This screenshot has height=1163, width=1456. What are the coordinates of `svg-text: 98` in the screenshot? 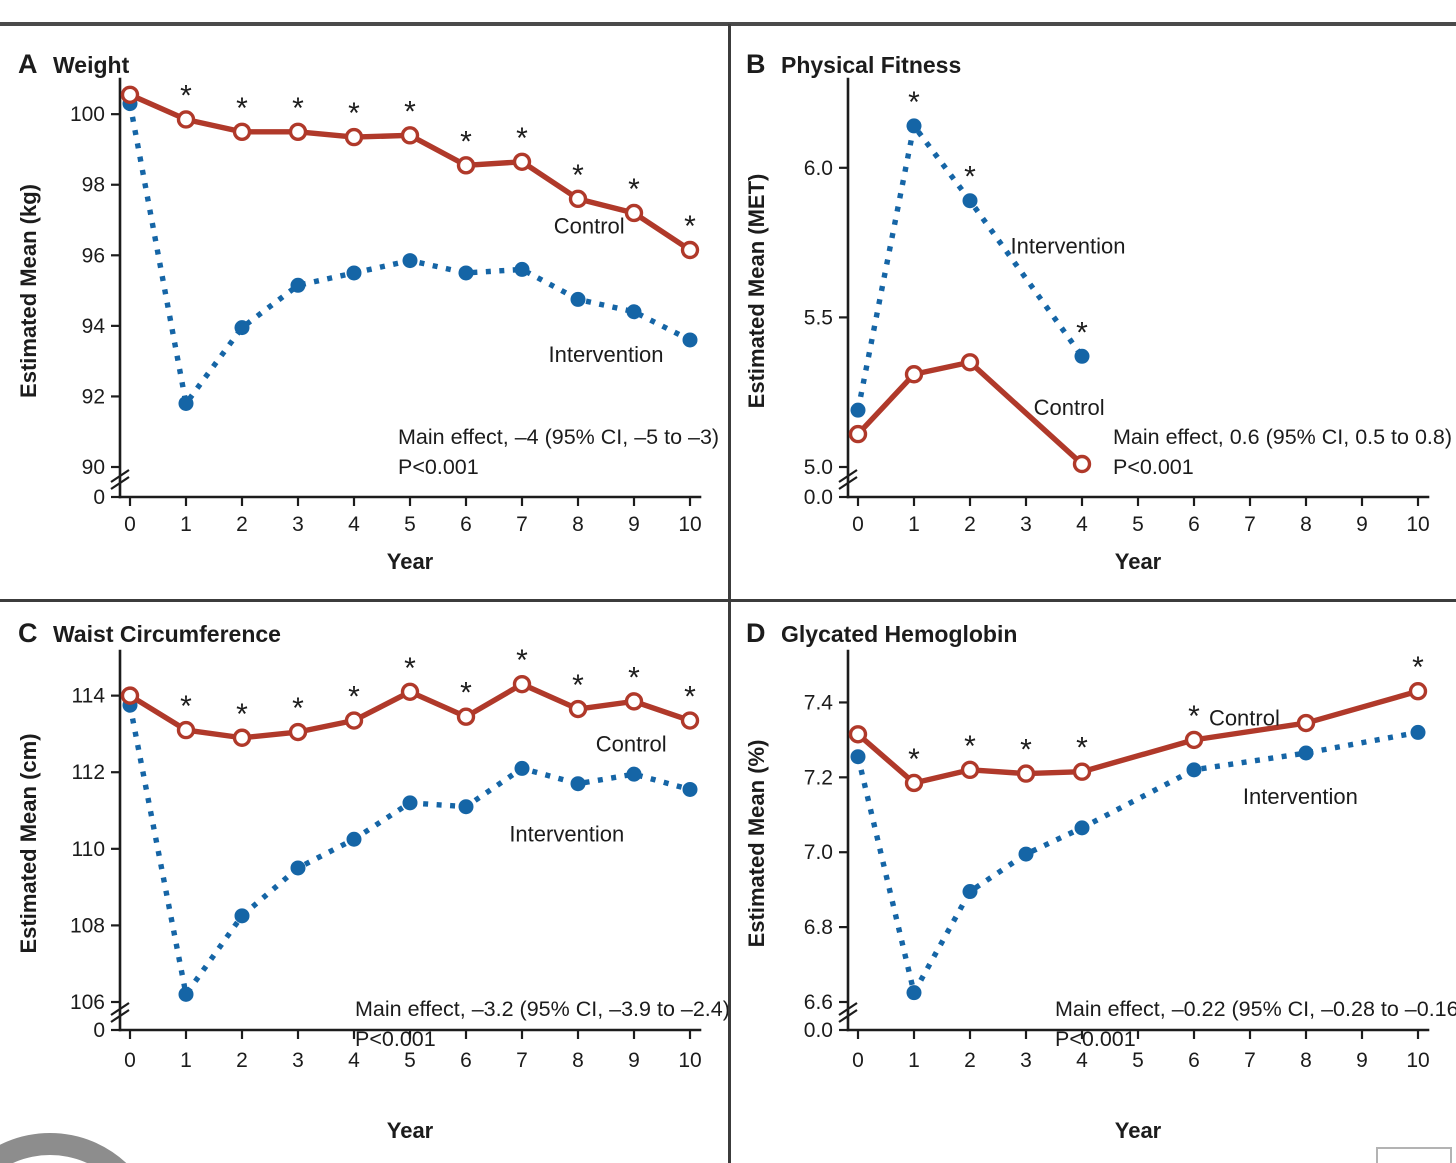 It's located at (93, 185).